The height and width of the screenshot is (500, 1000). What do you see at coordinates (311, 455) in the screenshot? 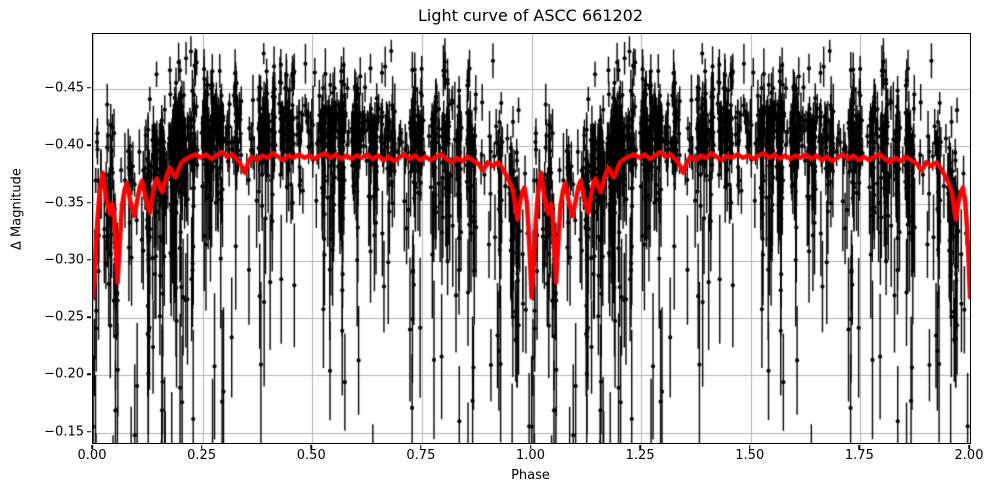
I see `x-tick-label: 0.50` at bounding box center [311, 455].